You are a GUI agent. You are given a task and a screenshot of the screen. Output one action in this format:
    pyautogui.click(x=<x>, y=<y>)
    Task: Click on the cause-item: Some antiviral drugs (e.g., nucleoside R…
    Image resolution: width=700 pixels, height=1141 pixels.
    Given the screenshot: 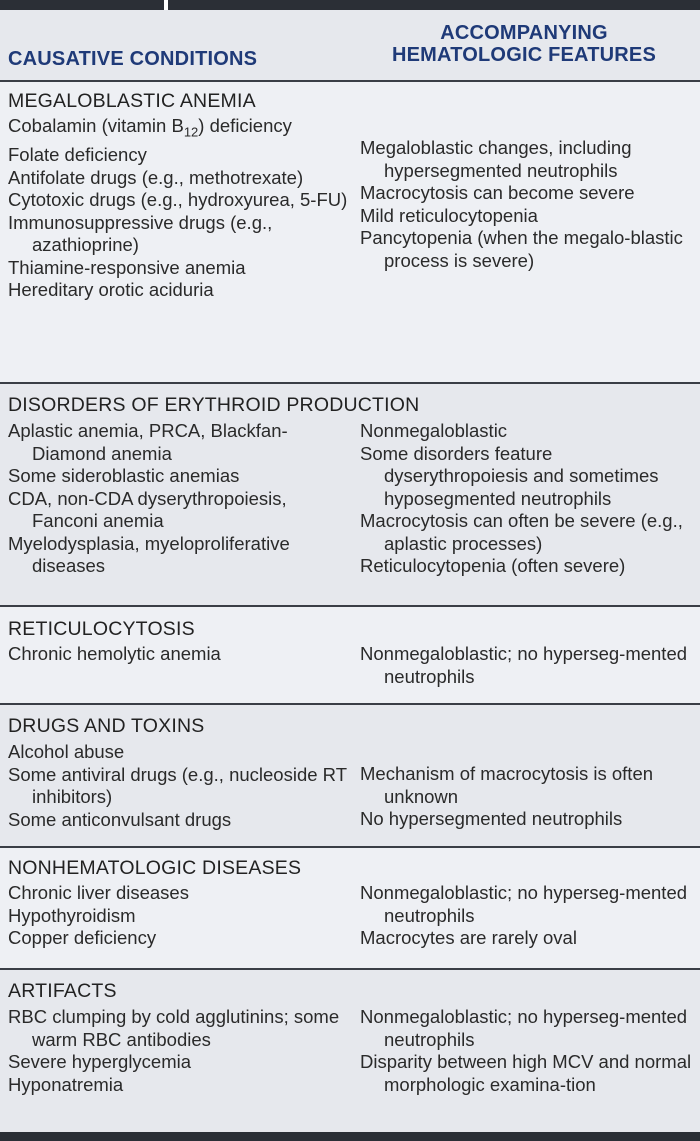 What is the action you would take?
    pyautogui.click(x=177, y=785)
    